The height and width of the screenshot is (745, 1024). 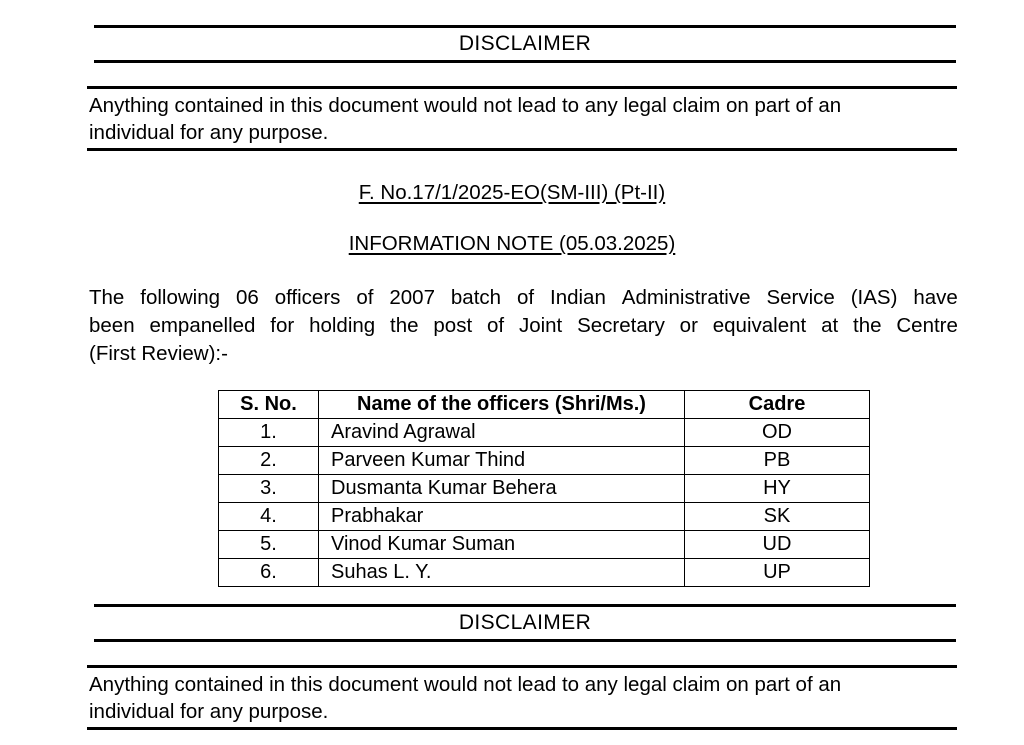 What do you see at coordinates (525, 26) in the screenshot?
I see `top-disclaimer-rule-above` at bounding box center [525, 26].